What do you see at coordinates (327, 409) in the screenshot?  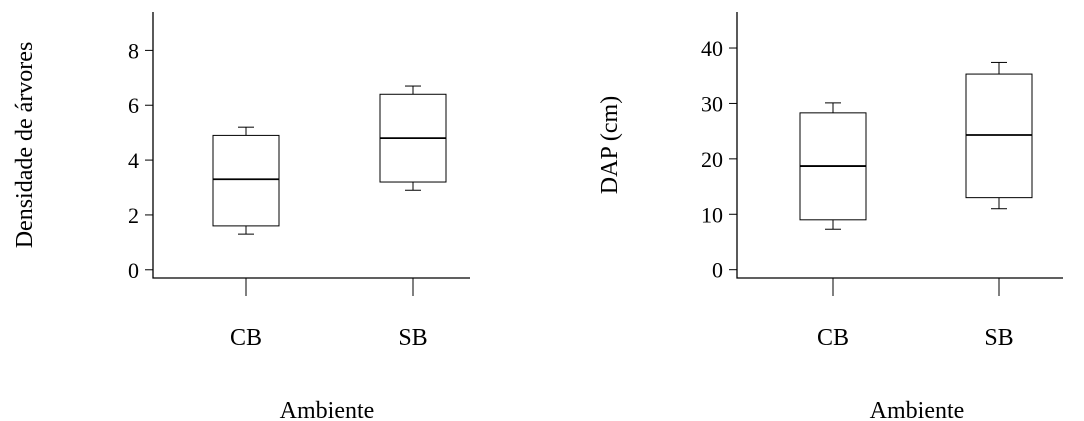 I see `density-xlabel: Ambiente` at bounding box center [327, 409].